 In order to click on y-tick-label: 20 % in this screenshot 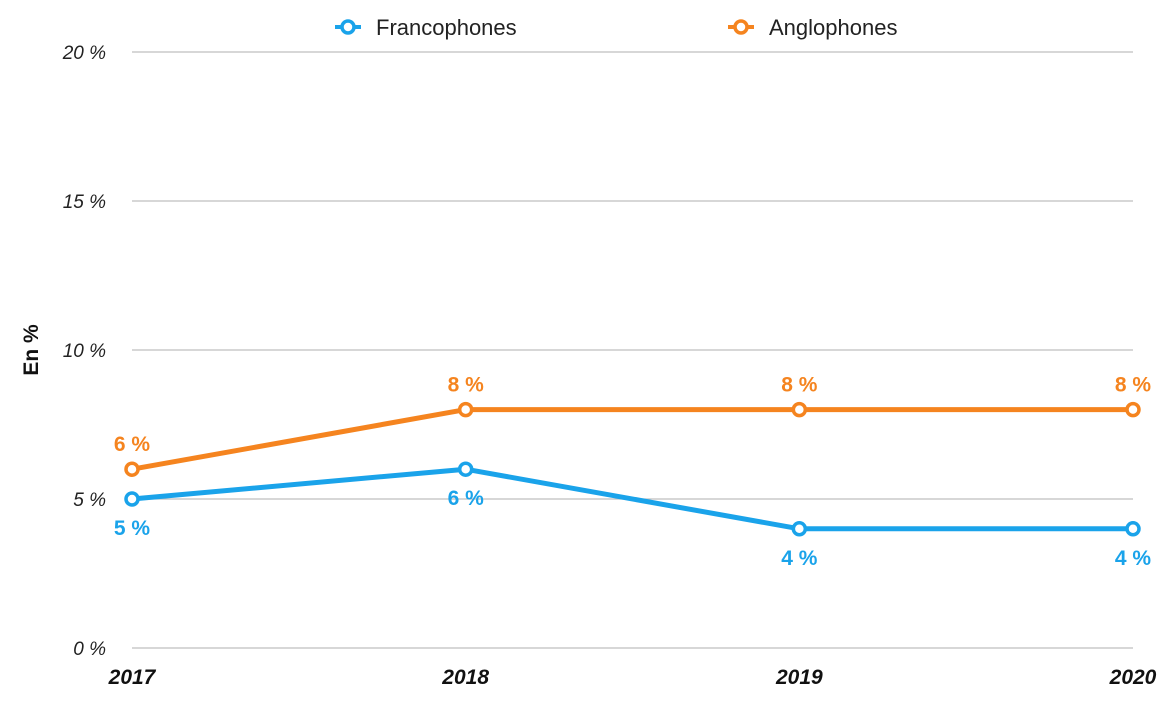, I will do `click(84, 53)`.